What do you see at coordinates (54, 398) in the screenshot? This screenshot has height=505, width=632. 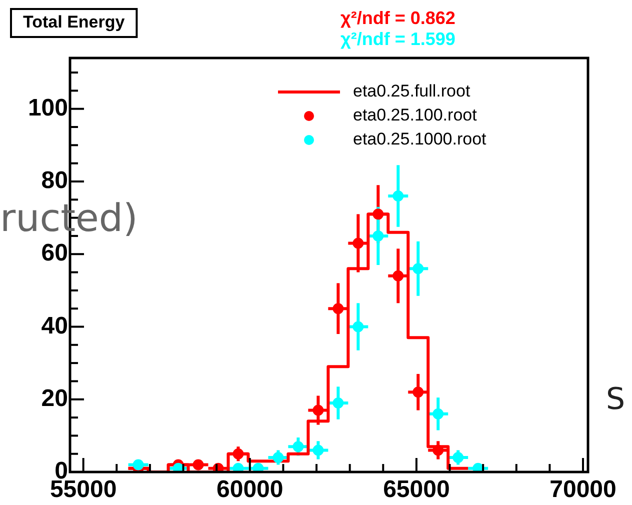 I see `y-tick-label: 20` at bounding box center [54, 398].